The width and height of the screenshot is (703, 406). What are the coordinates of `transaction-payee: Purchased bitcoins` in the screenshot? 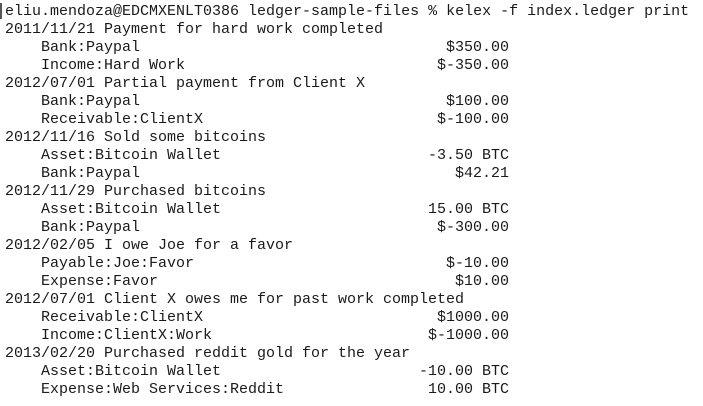 It's located at (185, 191).